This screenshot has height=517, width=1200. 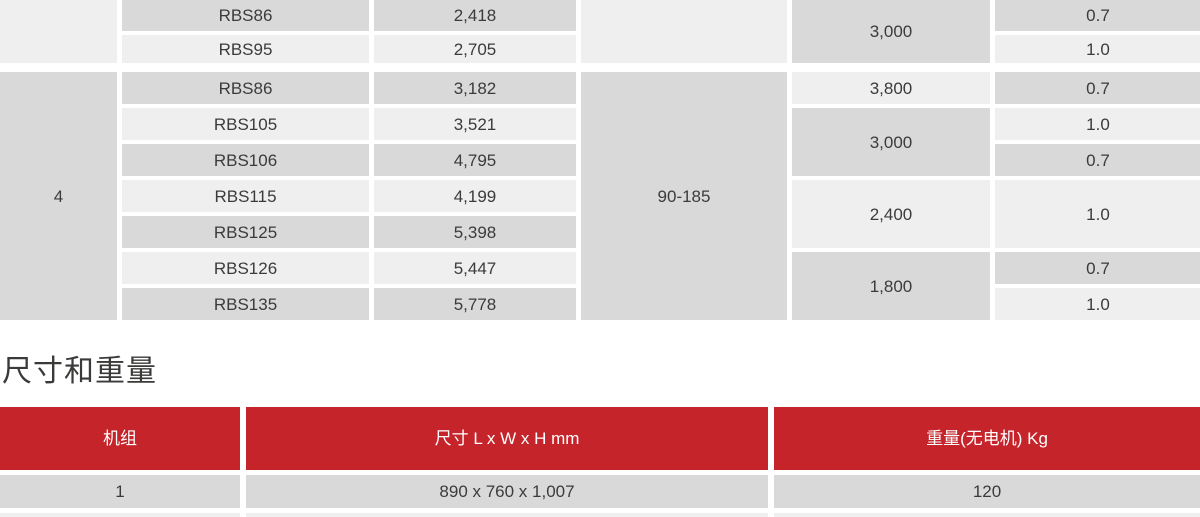 I want to click on group-cell-partial, so click(x=58, y=31).